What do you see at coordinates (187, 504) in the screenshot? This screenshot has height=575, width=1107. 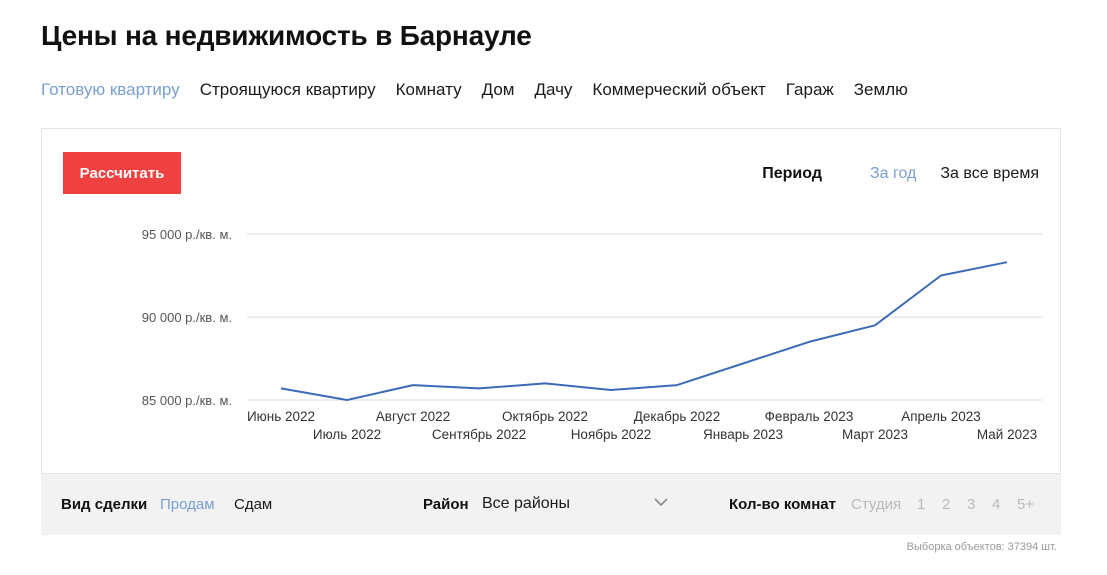 I see `deal-option-sell: Продам` at bounding box center [187, 504].